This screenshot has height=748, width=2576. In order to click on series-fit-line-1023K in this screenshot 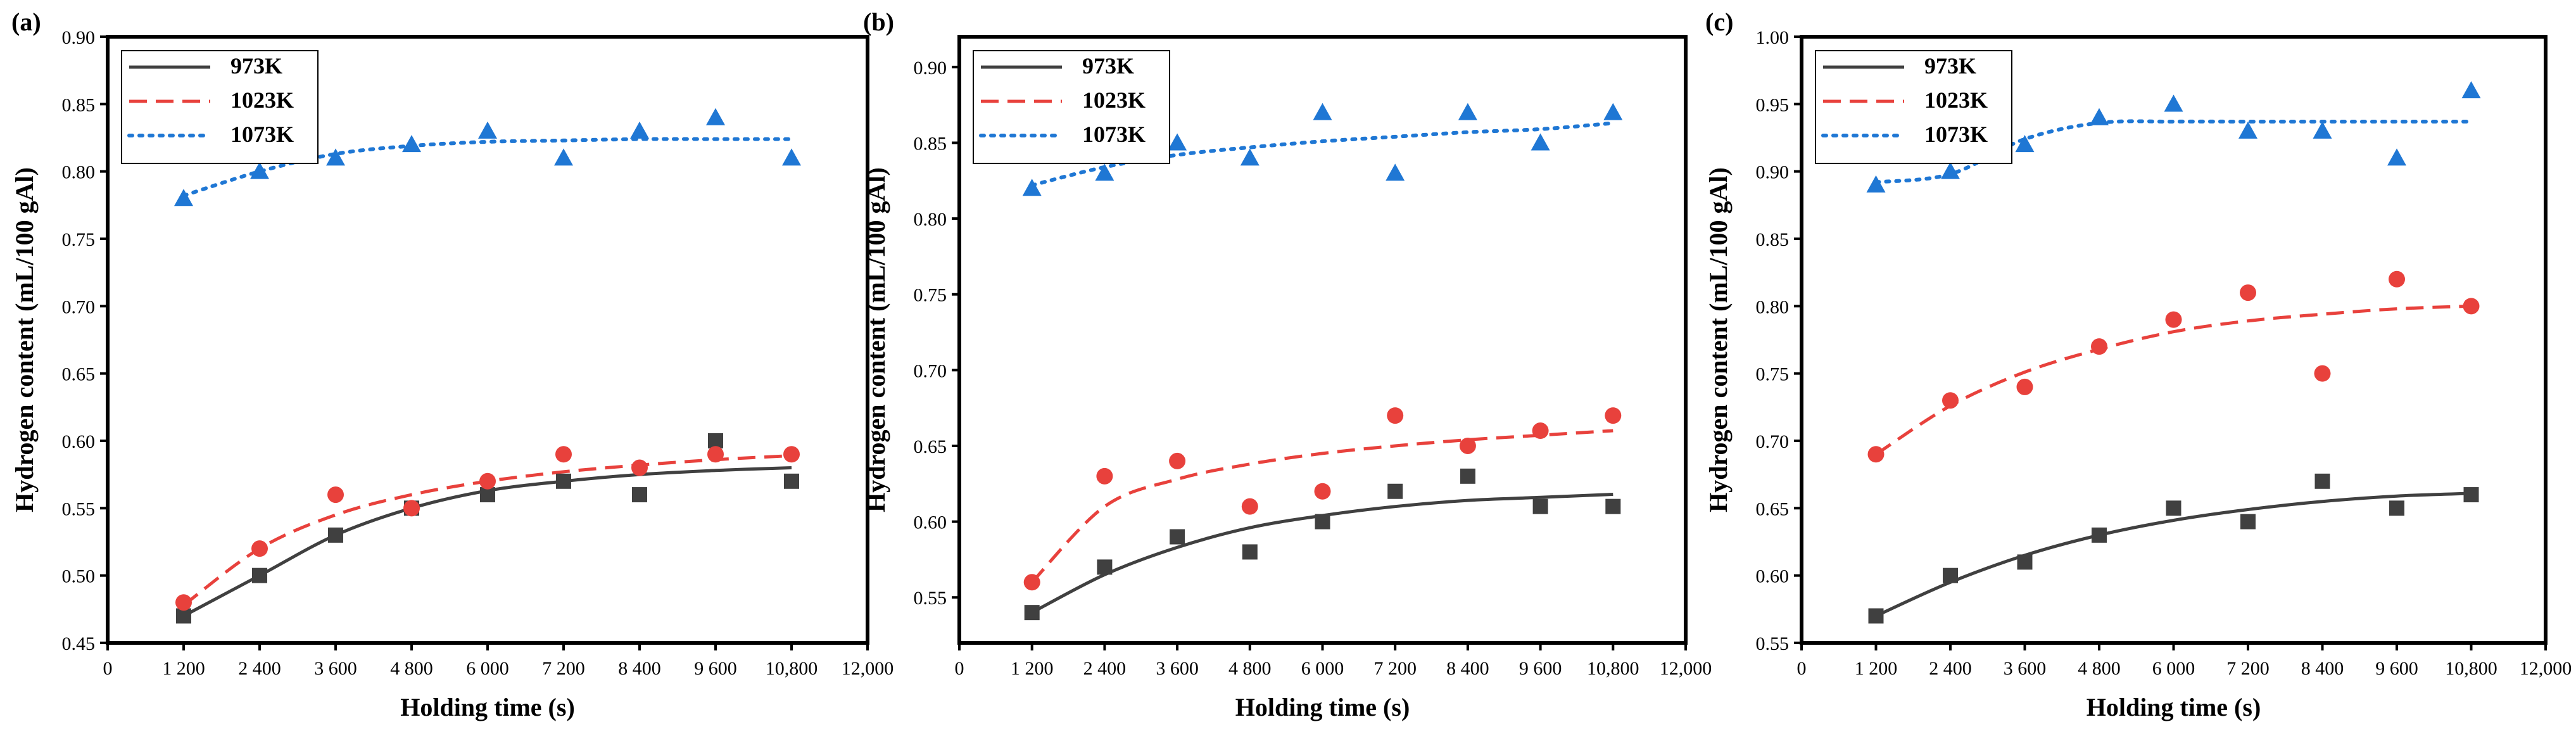, I will do `click(2173, 380)`.